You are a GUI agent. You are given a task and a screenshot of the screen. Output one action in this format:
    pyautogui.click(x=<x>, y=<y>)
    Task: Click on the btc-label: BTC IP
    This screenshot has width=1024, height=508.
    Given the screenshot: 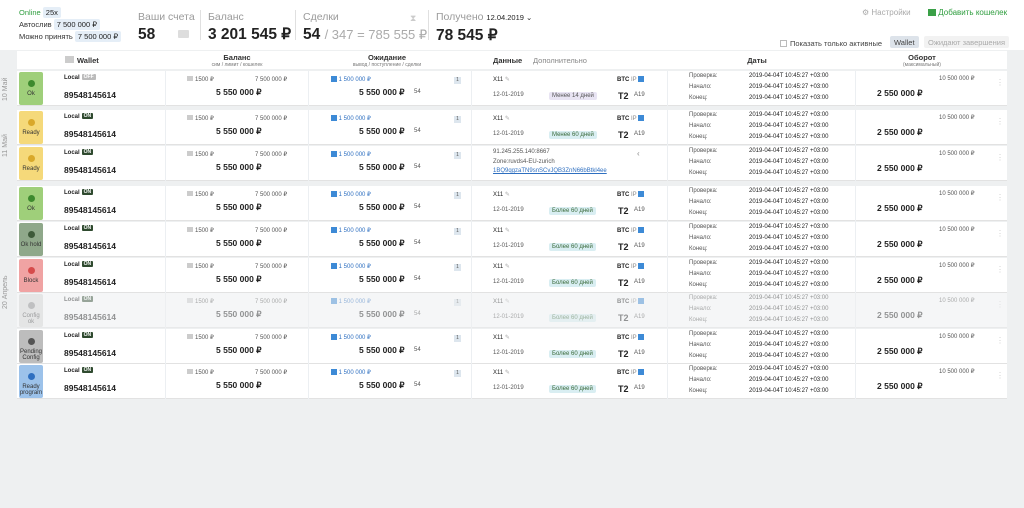 What is the action you would take?
    pyautogui.click(x=631, y=118)
    